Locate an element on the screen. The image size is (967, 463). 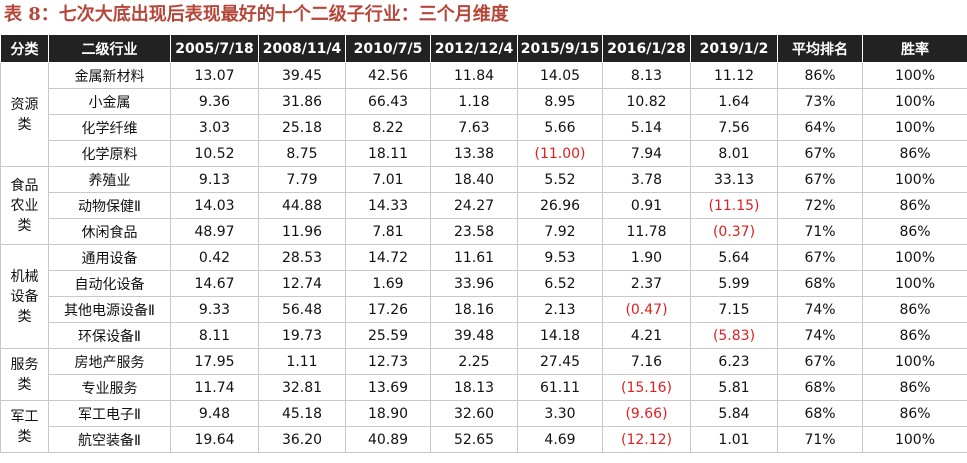
cell: 18.40 is located at coordinates (474, 179).